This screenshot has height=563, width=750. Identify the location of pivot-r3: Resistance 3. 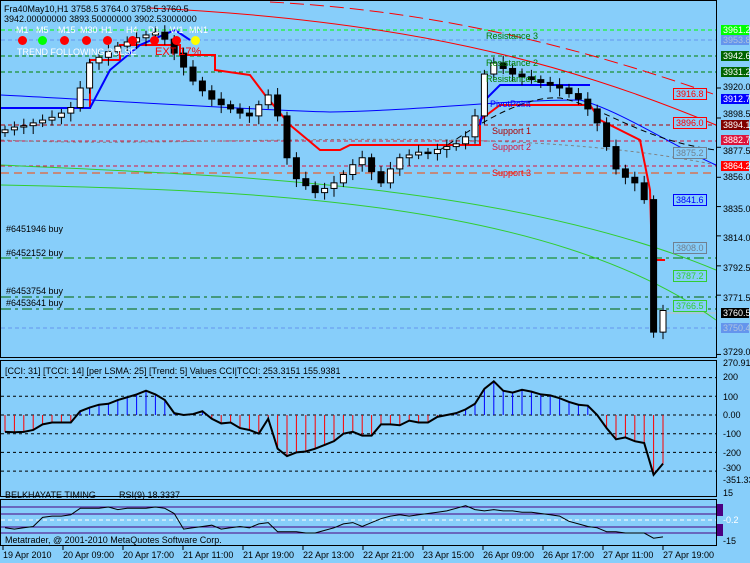
(512, 36).